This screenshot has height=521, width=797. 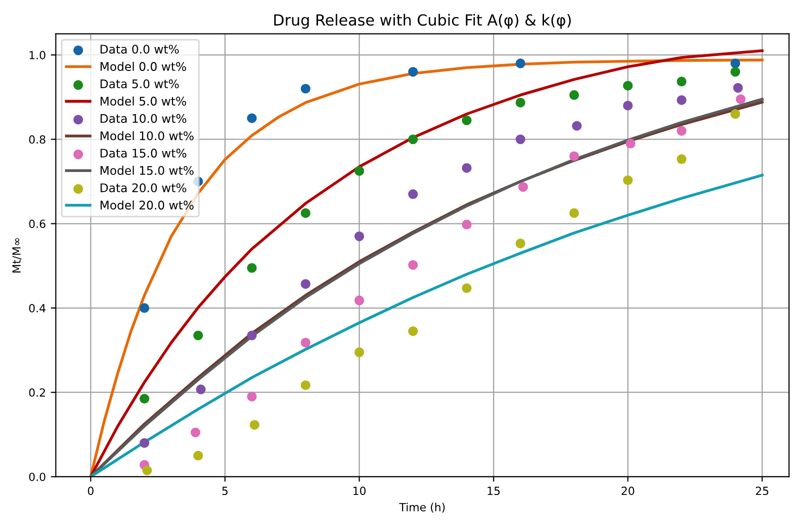 What do you see at coordinates (143, 118) in the screenshot?
I see `legend-label: Data 10.0 wt%` at bounding box center [143, 118].